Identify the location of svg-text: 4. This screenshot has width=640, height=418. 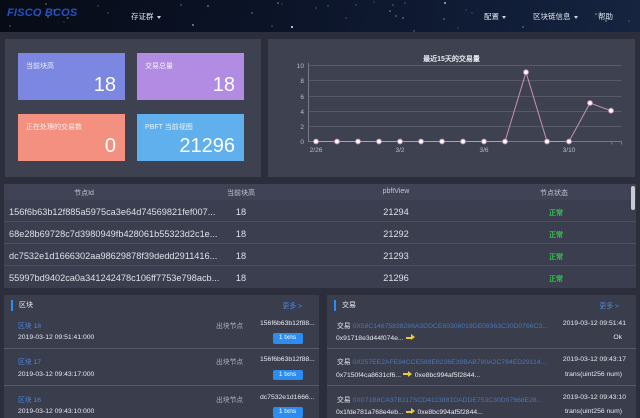
(302, 112).